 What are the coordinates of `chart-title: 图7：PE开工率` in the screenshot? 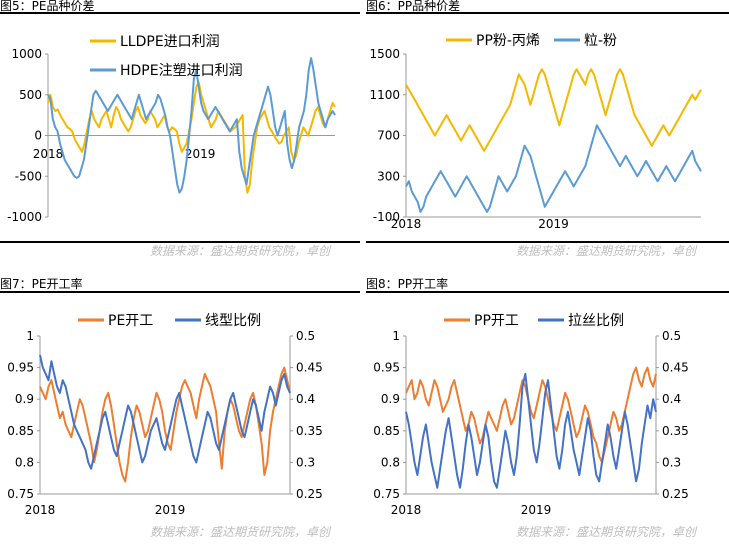 It's located at (41, 284).